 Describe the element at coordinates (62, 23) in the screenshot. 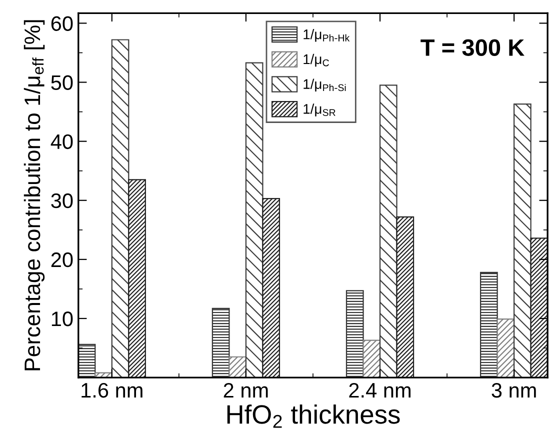

I see `y-tick-label: 60` at that location.